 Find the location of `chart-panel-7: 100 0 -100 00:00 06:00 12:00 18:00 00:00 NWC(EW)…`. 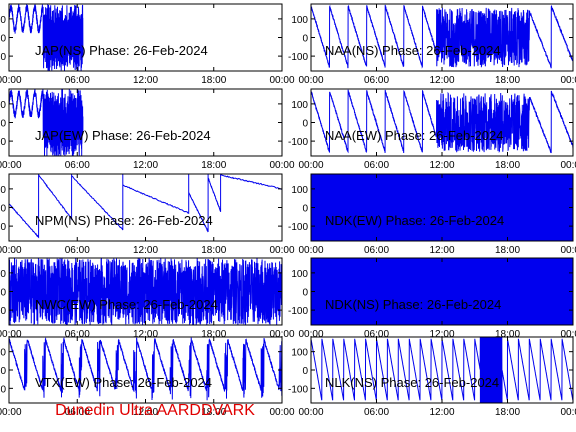

chart-panel-7: 100 0 -100 00:00 06:00 12:00 18:00 00:00 NWC(EW)… is located at coordinates (147, 298).